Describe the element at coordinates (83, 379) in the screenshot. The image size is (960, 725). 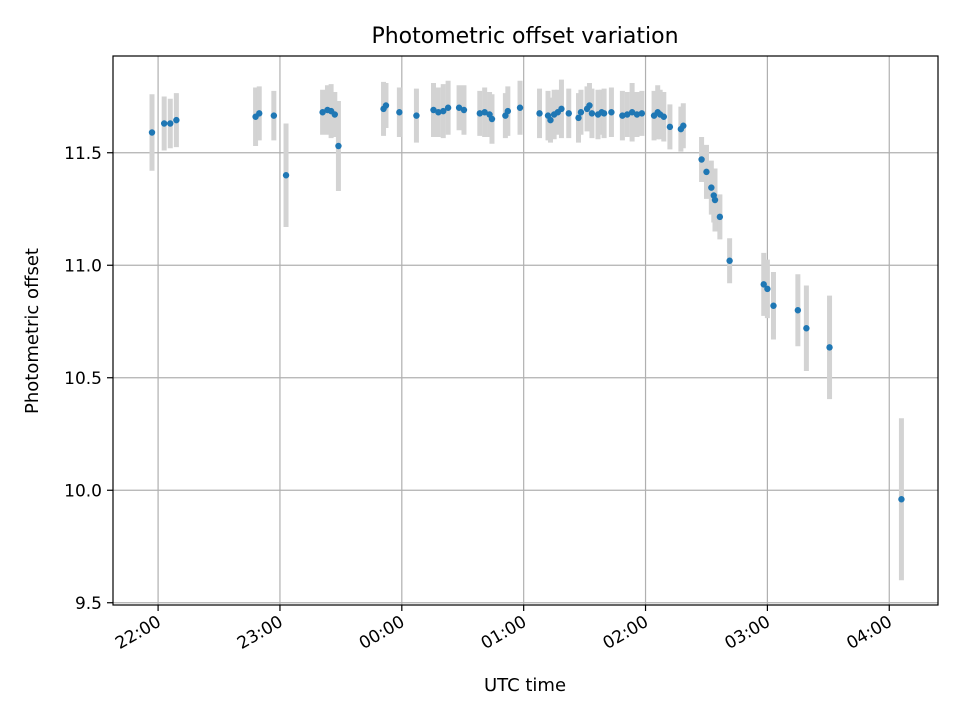
I see `y-tick-label: 10.5` at that location.